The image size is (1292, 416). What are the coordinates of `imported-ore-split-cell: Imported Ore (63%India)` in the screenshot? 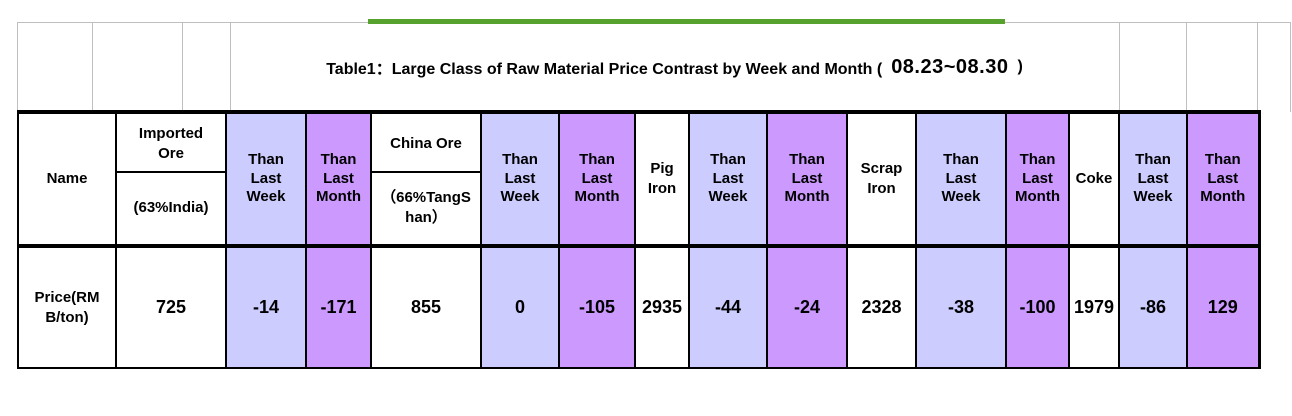 It's located at (171, 179).